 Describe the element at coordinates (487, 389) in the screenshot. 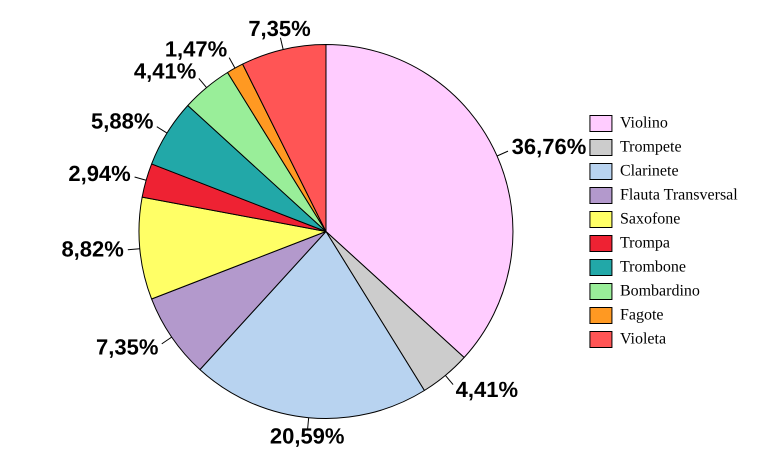

I see `data-label: 4,41%` at that location.